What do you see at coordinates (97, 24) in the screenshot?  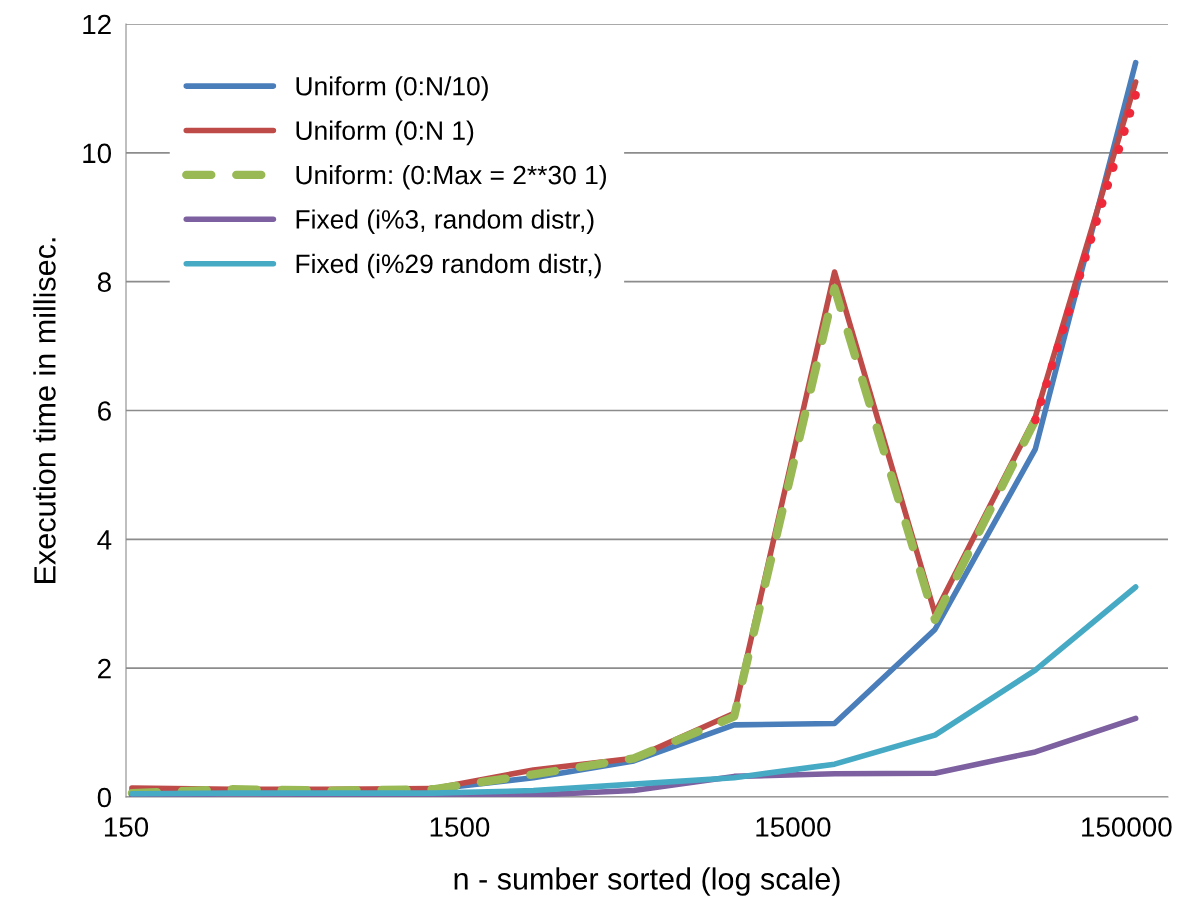 I see `y-tick-label: 12` at bounding box center [97, 24].